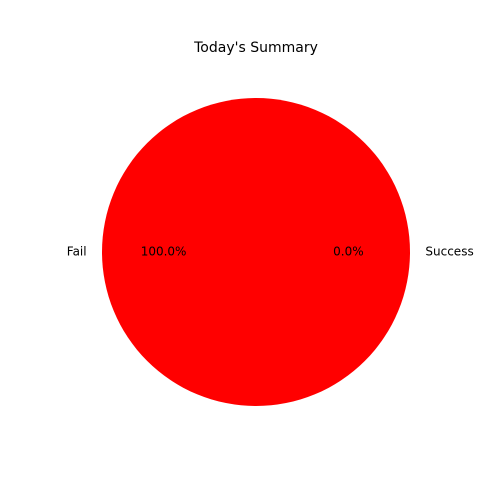  Describe the element at coordinates (77, 252) in the screenshot. I see `slice-label-fail: Fail` at that location.